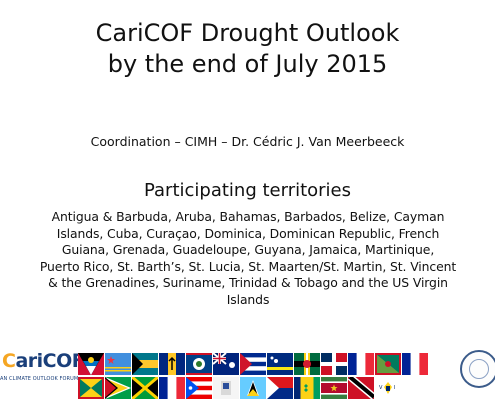 Image resolution: width=495 pixels, height=400 pixels. I want to click on st-vincent-flag-icon, so click(307, 388).